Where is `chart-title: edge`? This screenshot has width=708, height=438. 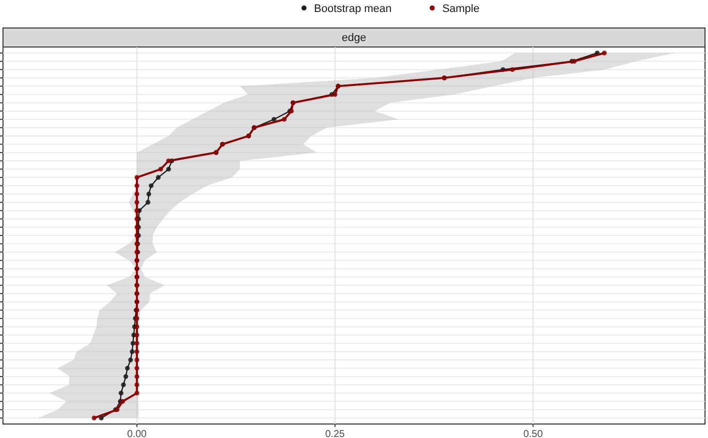
chart-title: edge is located at coordinates (354, 38).